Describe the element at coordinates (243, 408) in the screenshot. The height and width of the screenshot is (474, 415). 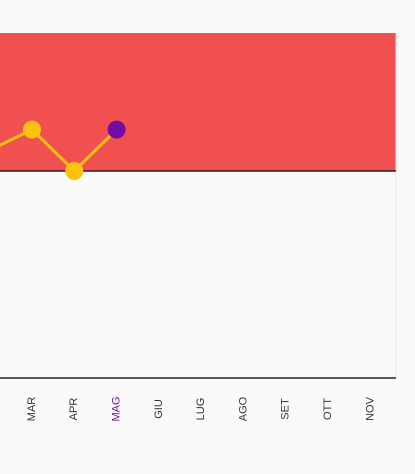
I see `x-tick-label: AGO` at that location.